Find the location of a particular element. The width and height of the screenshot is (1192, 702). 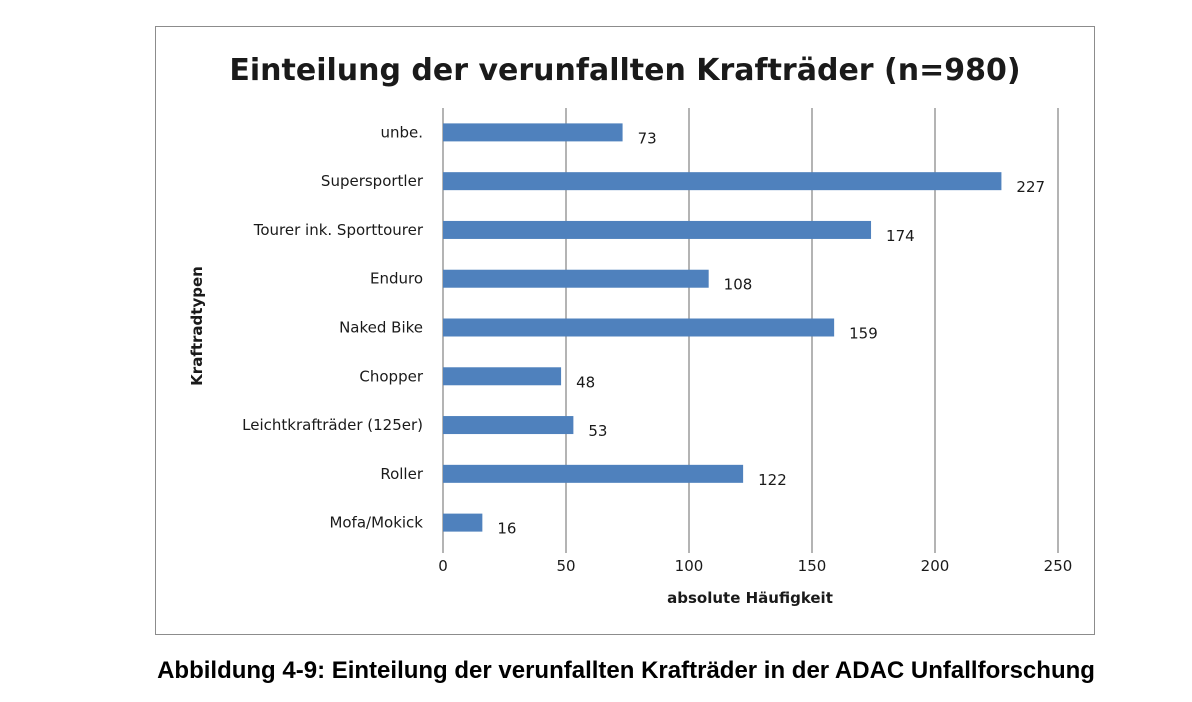

y-axis-label: Kraftradtypen is located at coordinates (197, 326).